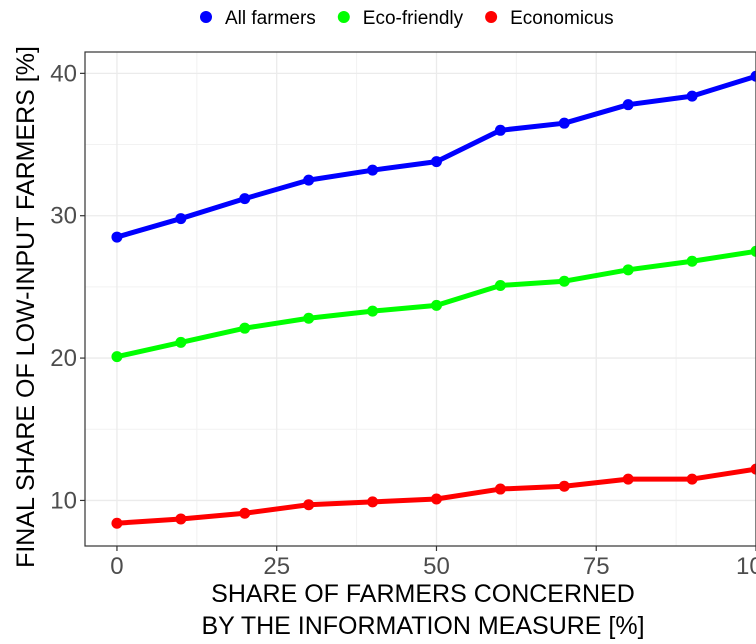  What do you see at coordinates (276, 566) in the screenshot?
I see `x-tick-label: 25` at bounding box center [276, 566].